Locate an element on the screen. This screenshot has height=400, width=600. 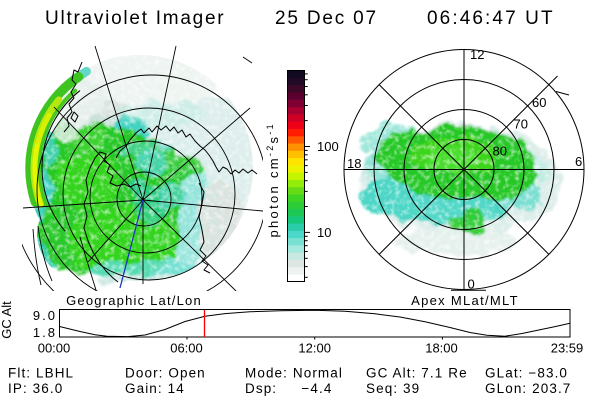
svg-text: 1.8 is located at coordinates (45, 332).